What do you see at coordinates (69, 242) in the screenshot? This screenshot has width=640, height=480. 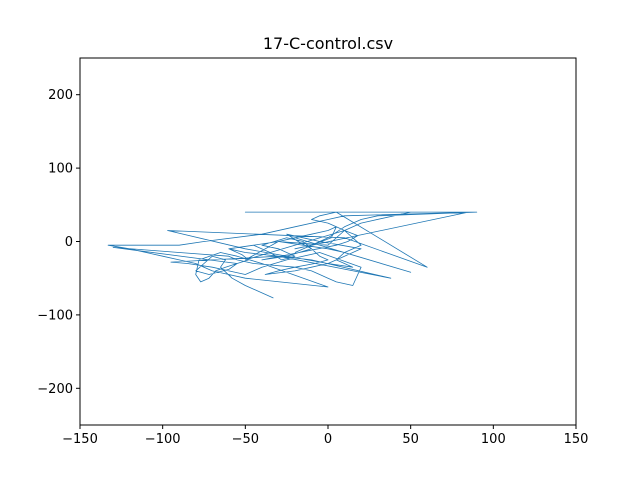 I see `y-tick-label: 0` at bounding box center [69, 242].